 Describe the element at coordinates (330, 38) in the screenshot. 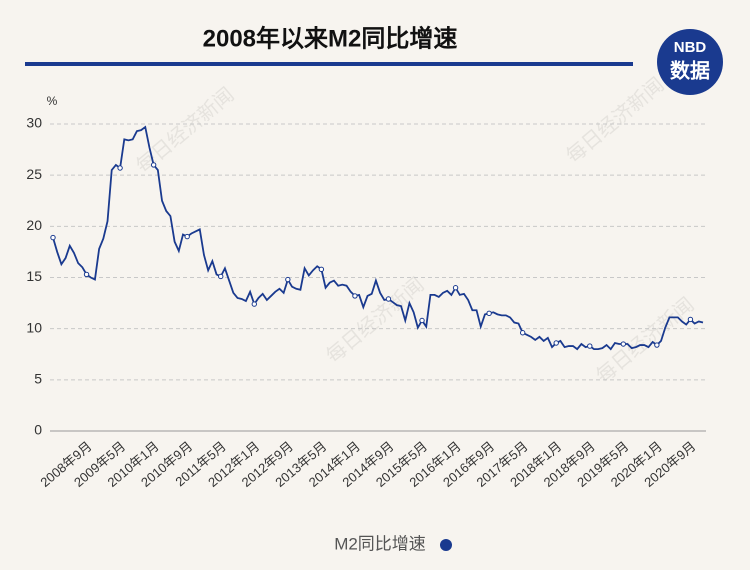

I see `chart-title: 2008年以来M2同比增速` at that location.